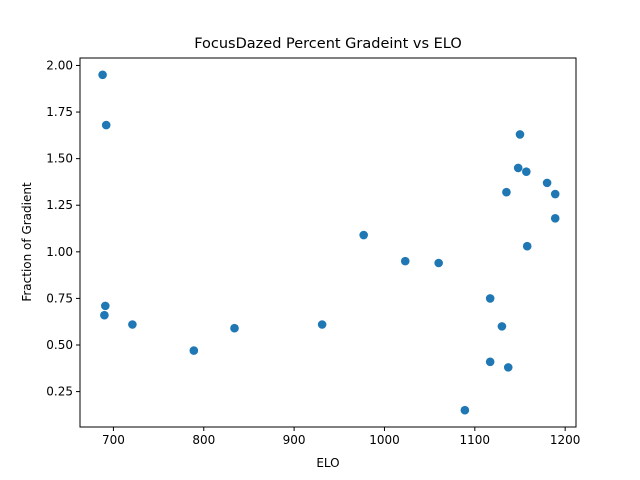 Image resolution: width=640 pixels, height=480 pixels. I want to click on x-axis-label: ELO, so click(327, 463).